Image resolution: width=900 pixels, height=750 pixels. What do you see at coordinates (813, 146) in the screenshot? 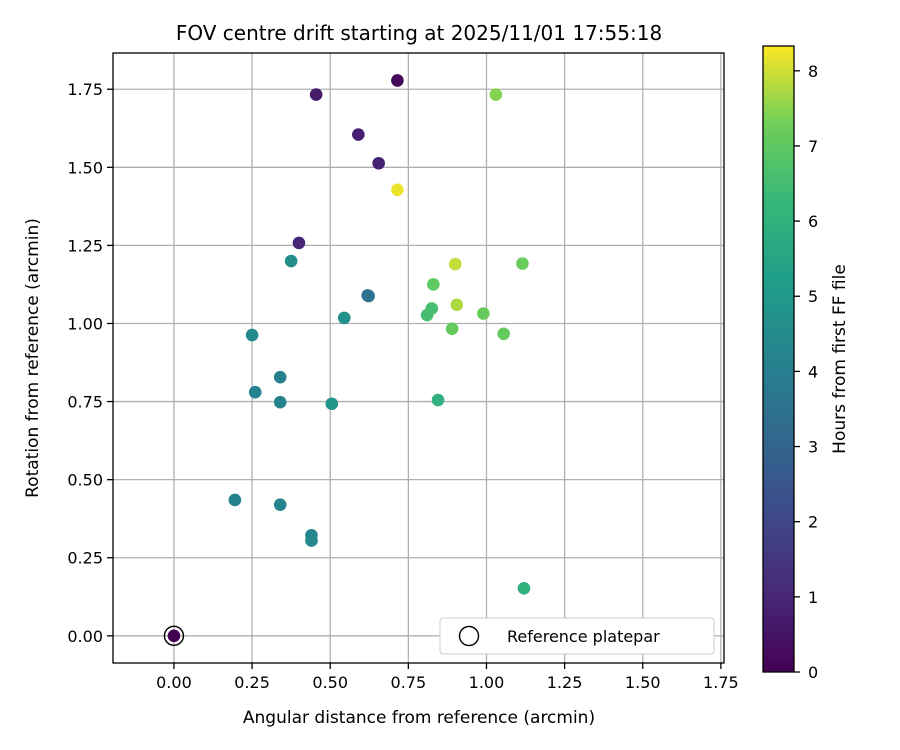
I see `colorbar-tick-label: 7` at bounding box center [813, 146].